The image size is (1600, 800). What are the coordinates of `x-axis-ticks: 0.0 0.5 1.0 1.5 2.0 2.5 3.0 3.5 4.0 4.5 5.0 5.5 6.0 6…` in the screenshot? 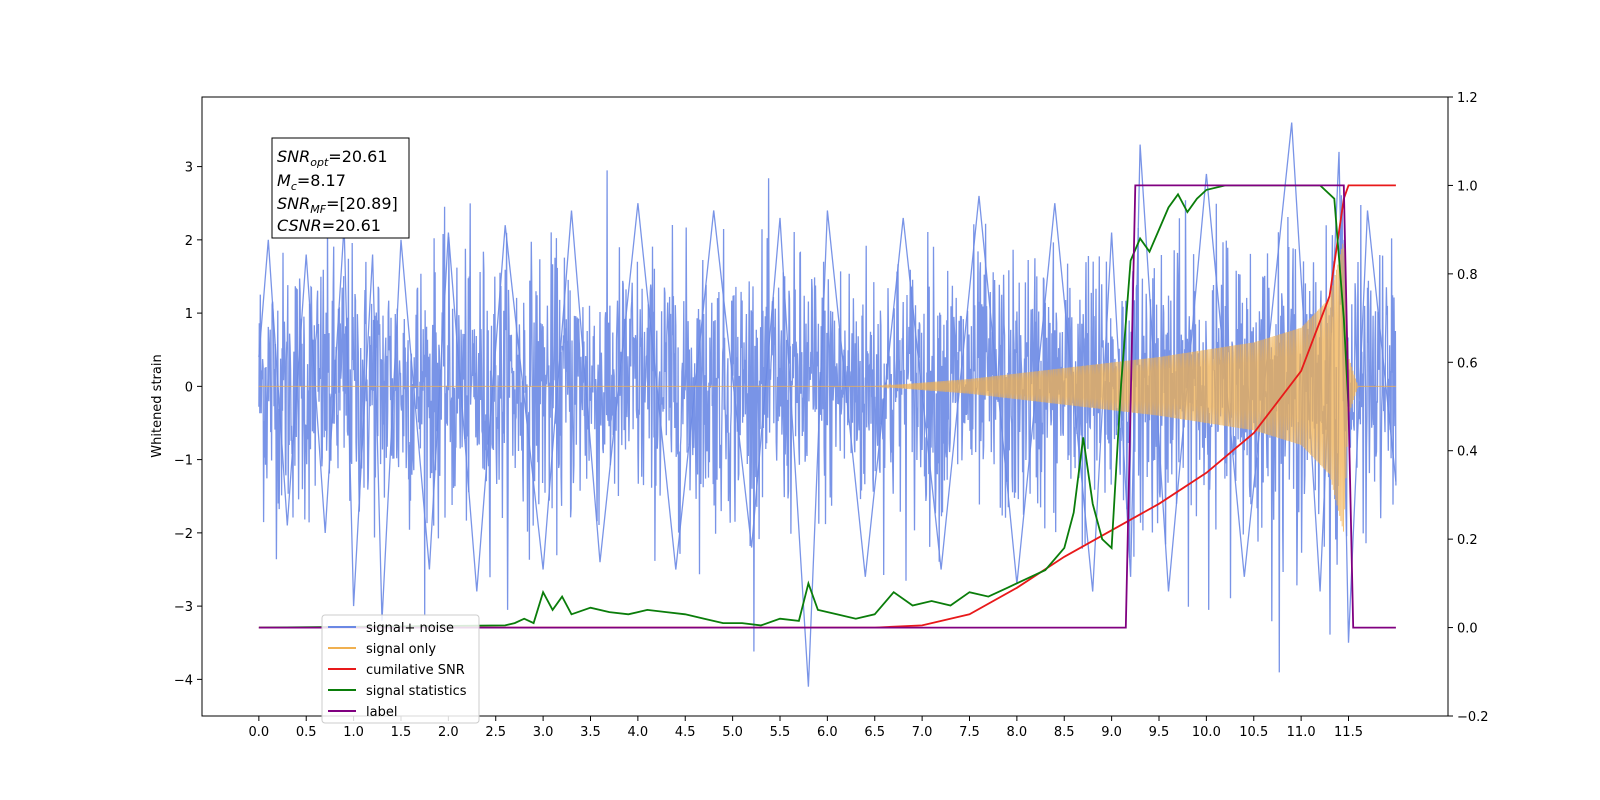 It's located at (806, 728).